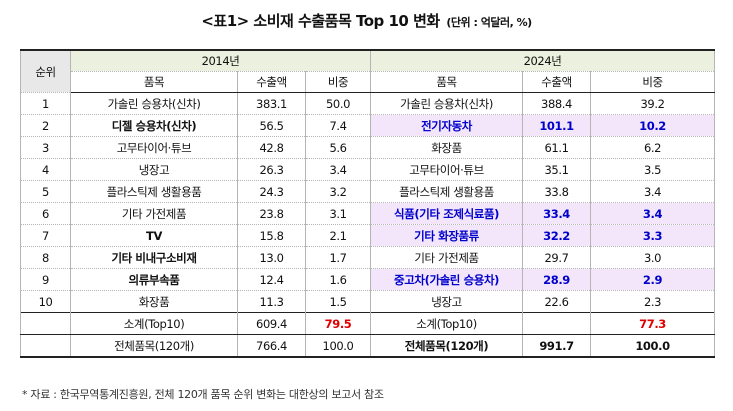  What do you see at coordinates (271, 346) in the screenshot?
I see `total-export-2014: 766.4` at bounding box center [271, 346].